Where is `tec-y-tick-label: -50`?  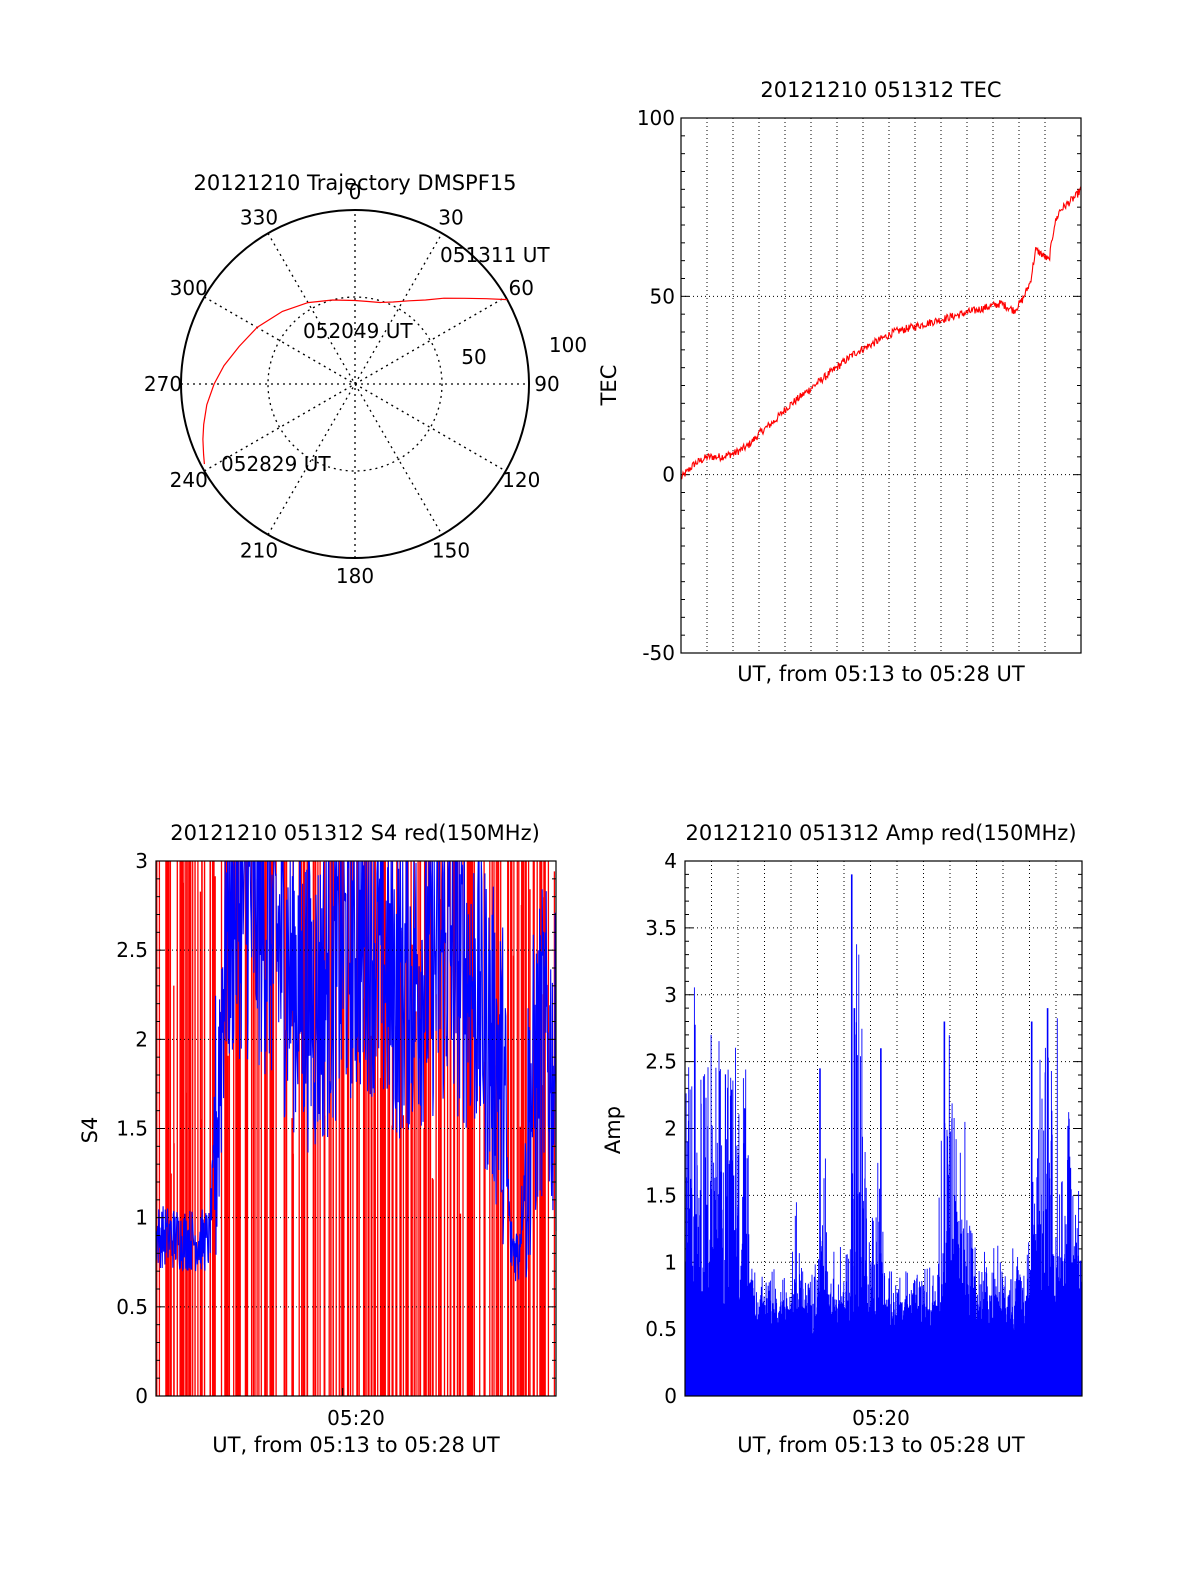 tec-y-tick-label: -50 is located at coordinates (658, 653).